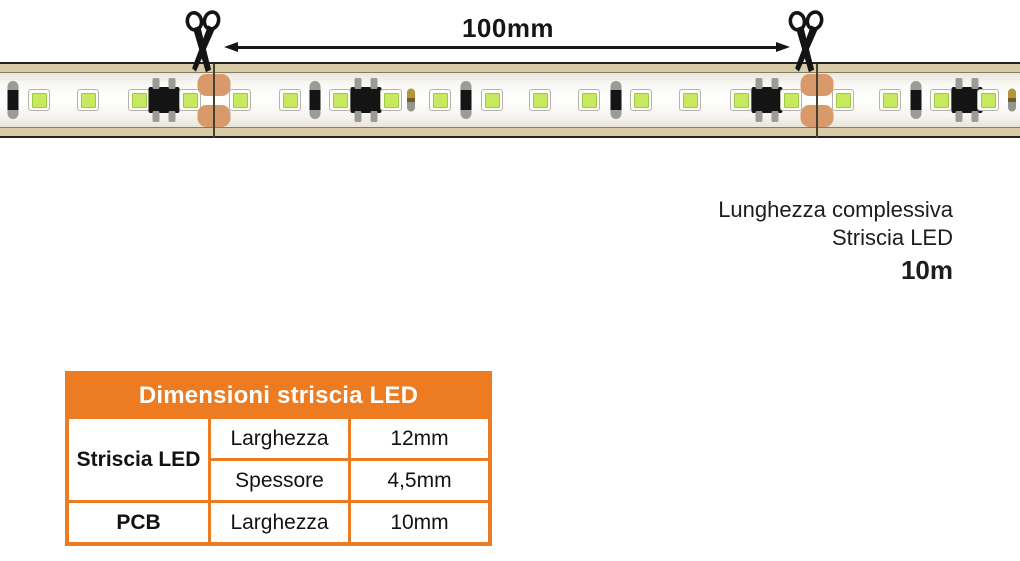  I want to click on arrow-right-head-icon, so click(783, 47).